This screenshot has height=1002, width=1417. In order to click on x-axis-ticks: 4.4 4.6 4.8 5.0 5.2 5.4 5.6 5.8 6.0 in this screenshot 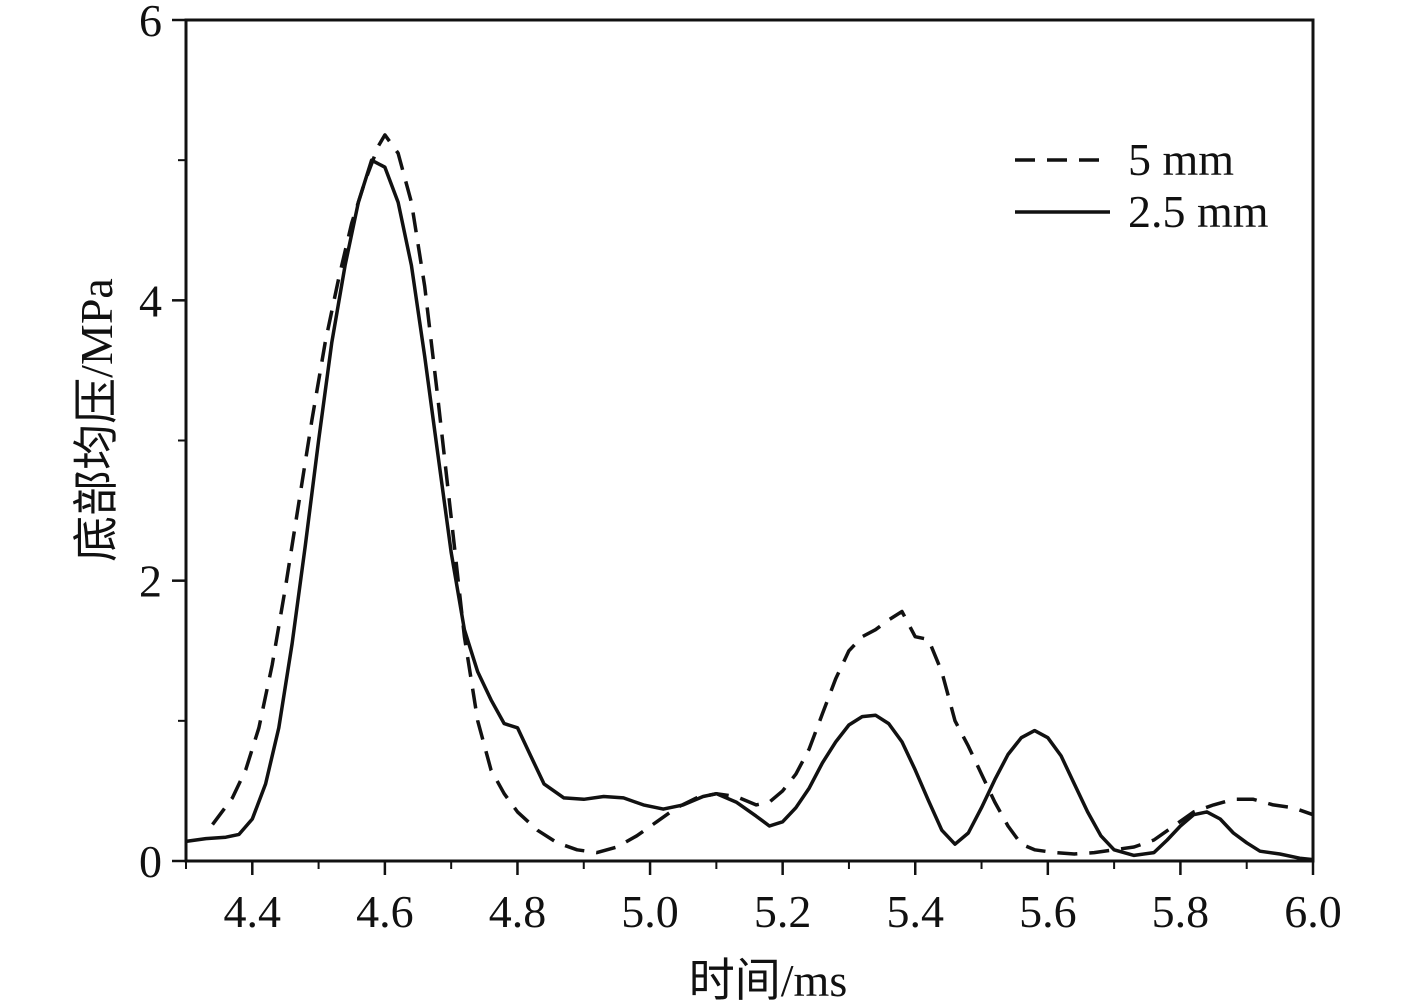, I will do `click(763, 899)`.